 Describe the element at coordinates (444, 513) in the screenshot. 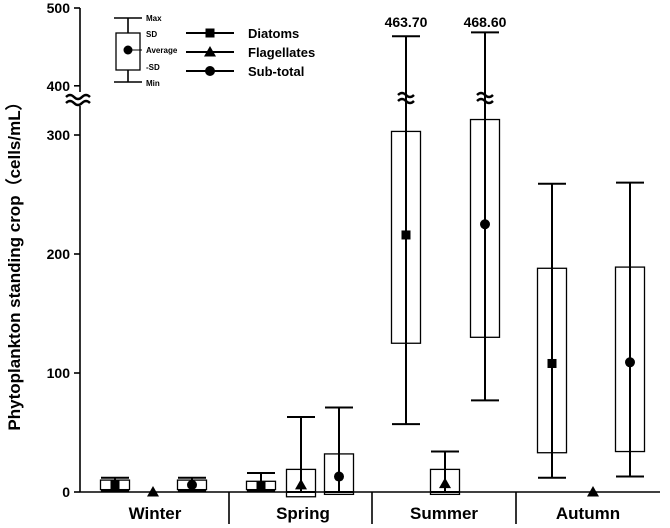

I see `x-category-label: Summer` at that location.